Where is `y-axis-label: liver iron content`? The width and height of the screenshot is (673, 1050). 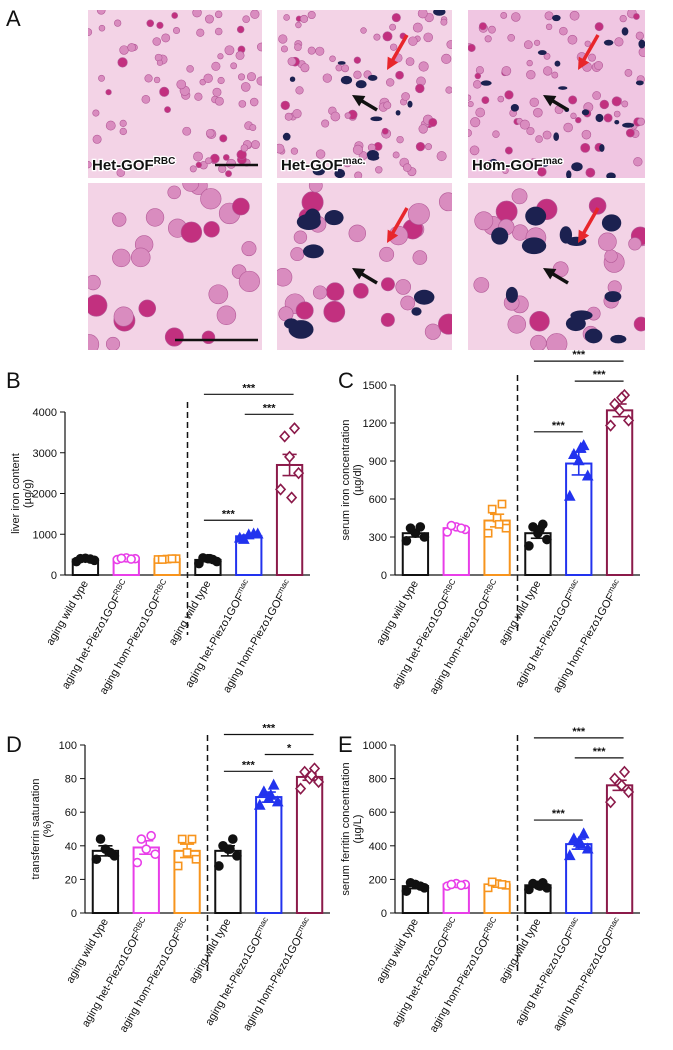
y-axis-label: liver iron content is located at coordinates (16, 493).